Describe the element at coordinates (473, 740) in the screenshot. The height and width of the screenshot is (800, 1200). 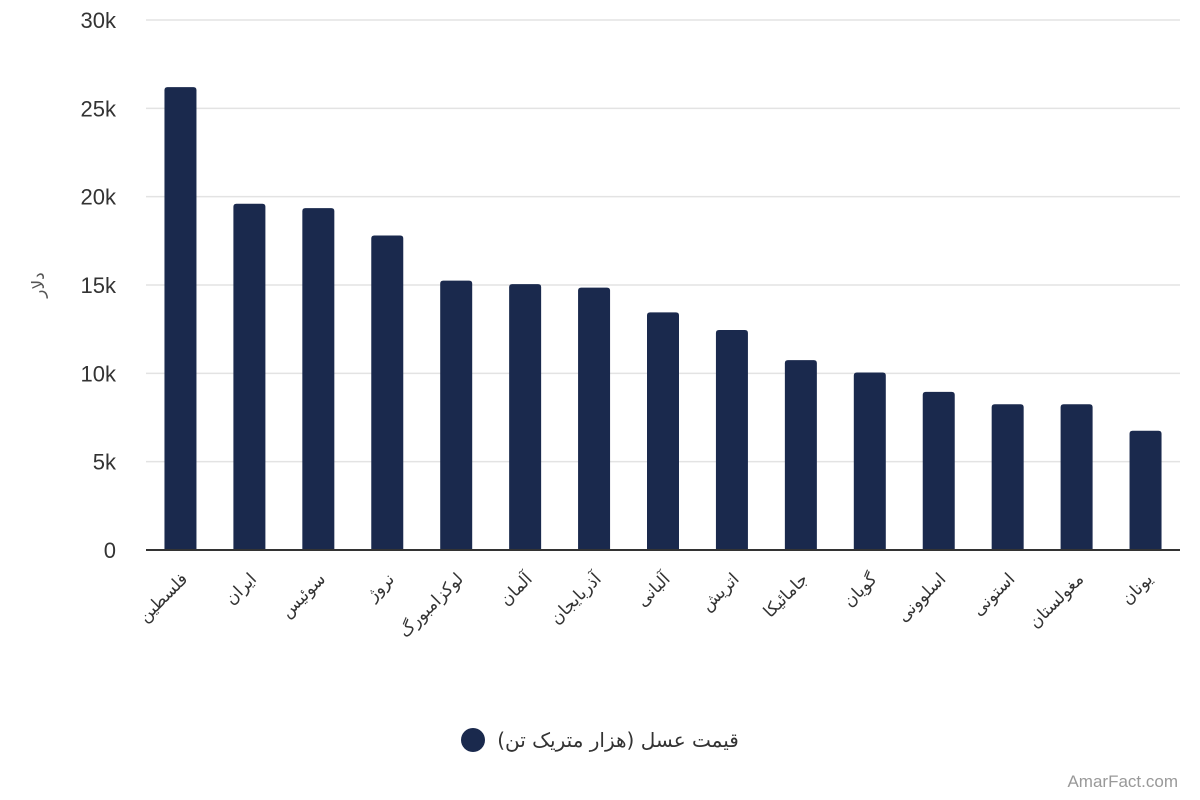
I see `legend-swatch` at that location.